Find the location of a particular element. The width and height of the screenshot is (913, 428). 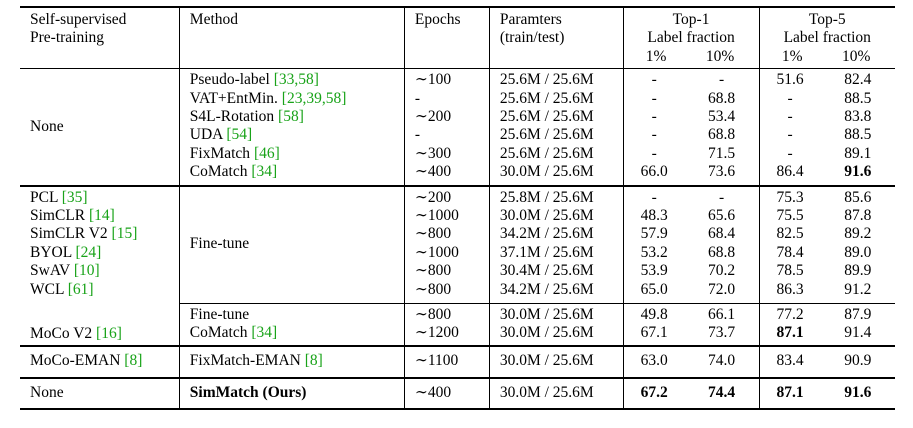

top1-1pct-cell: 49.8 is located at coordinates (653, 313).